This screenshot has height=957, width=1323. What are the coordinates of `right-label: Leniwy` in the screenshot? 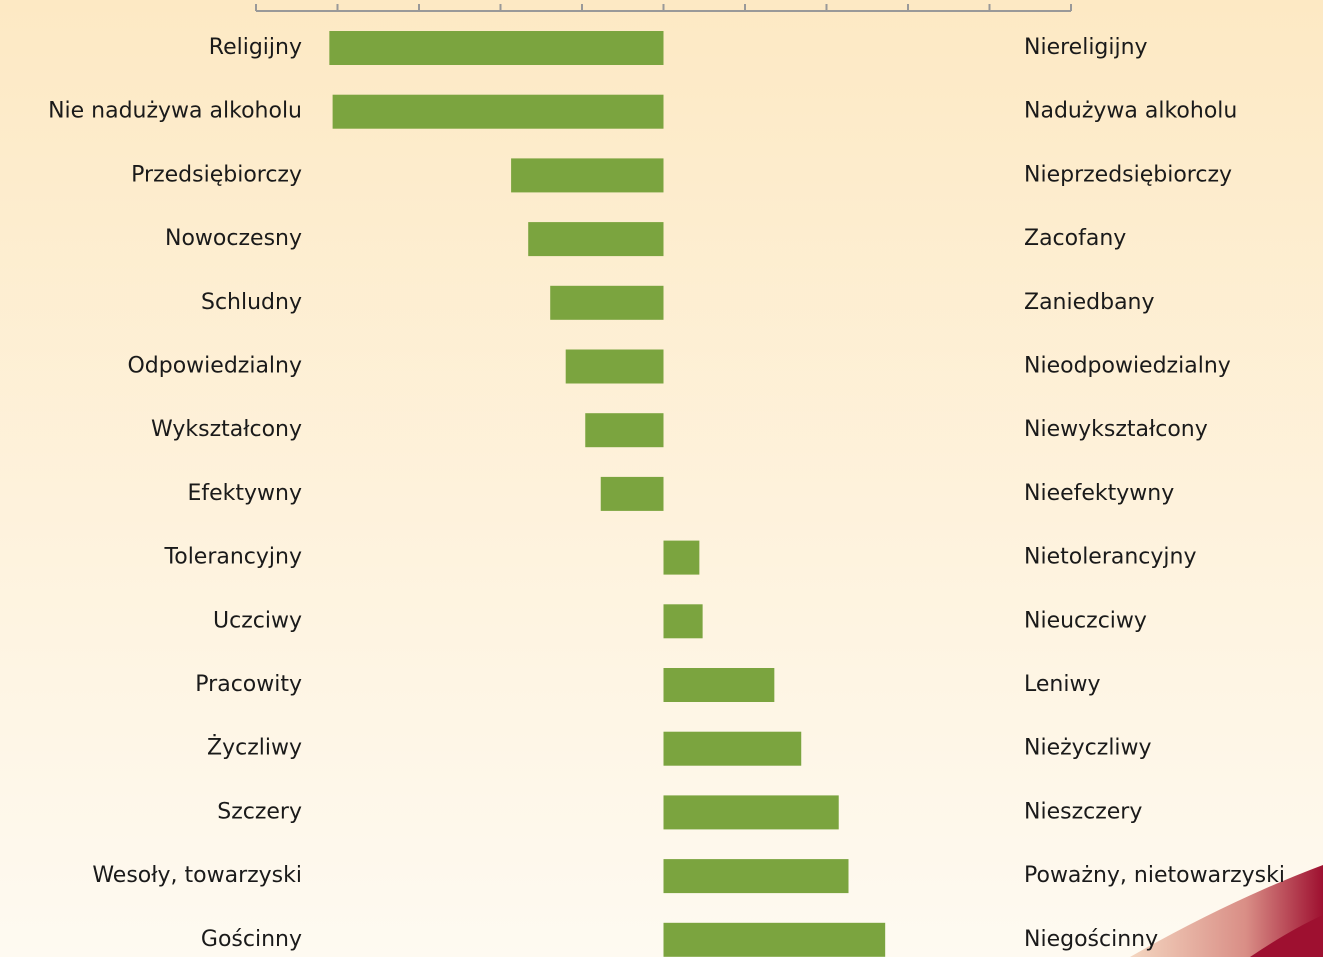 It's located at (1062, 684).